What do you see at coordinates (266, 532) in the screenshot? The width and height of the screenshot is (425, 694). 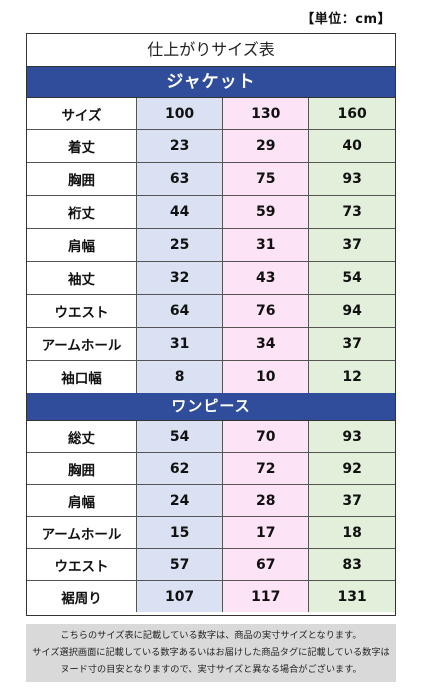 I see `measurement-value: 17` at bounding box center [266, 532].